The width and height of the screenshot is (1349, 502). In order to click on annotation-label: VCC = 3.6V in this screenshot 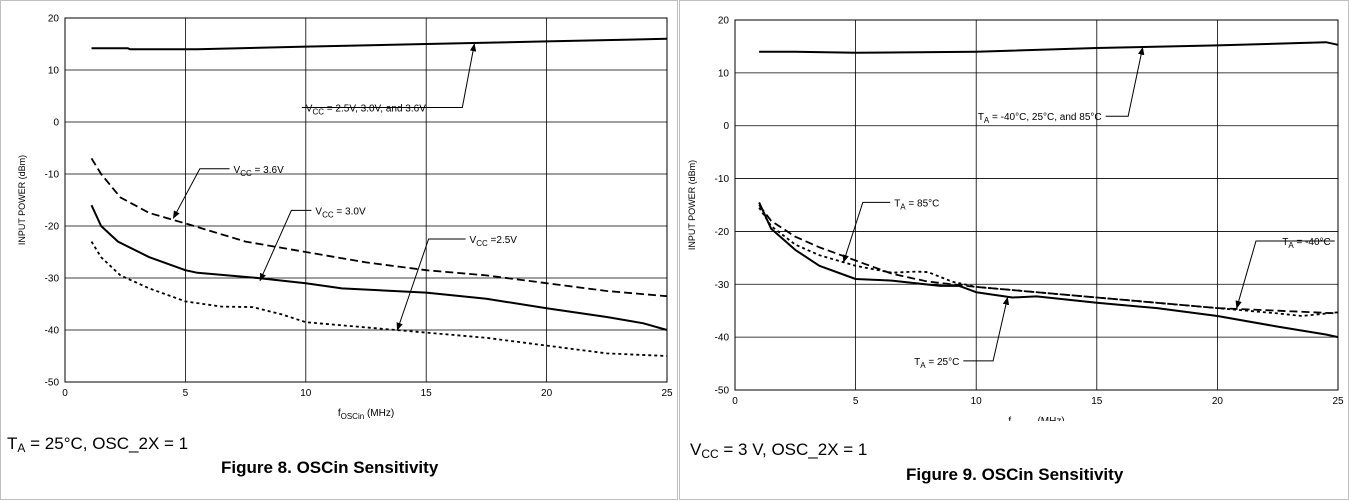, I will do `click(259, 171)`.